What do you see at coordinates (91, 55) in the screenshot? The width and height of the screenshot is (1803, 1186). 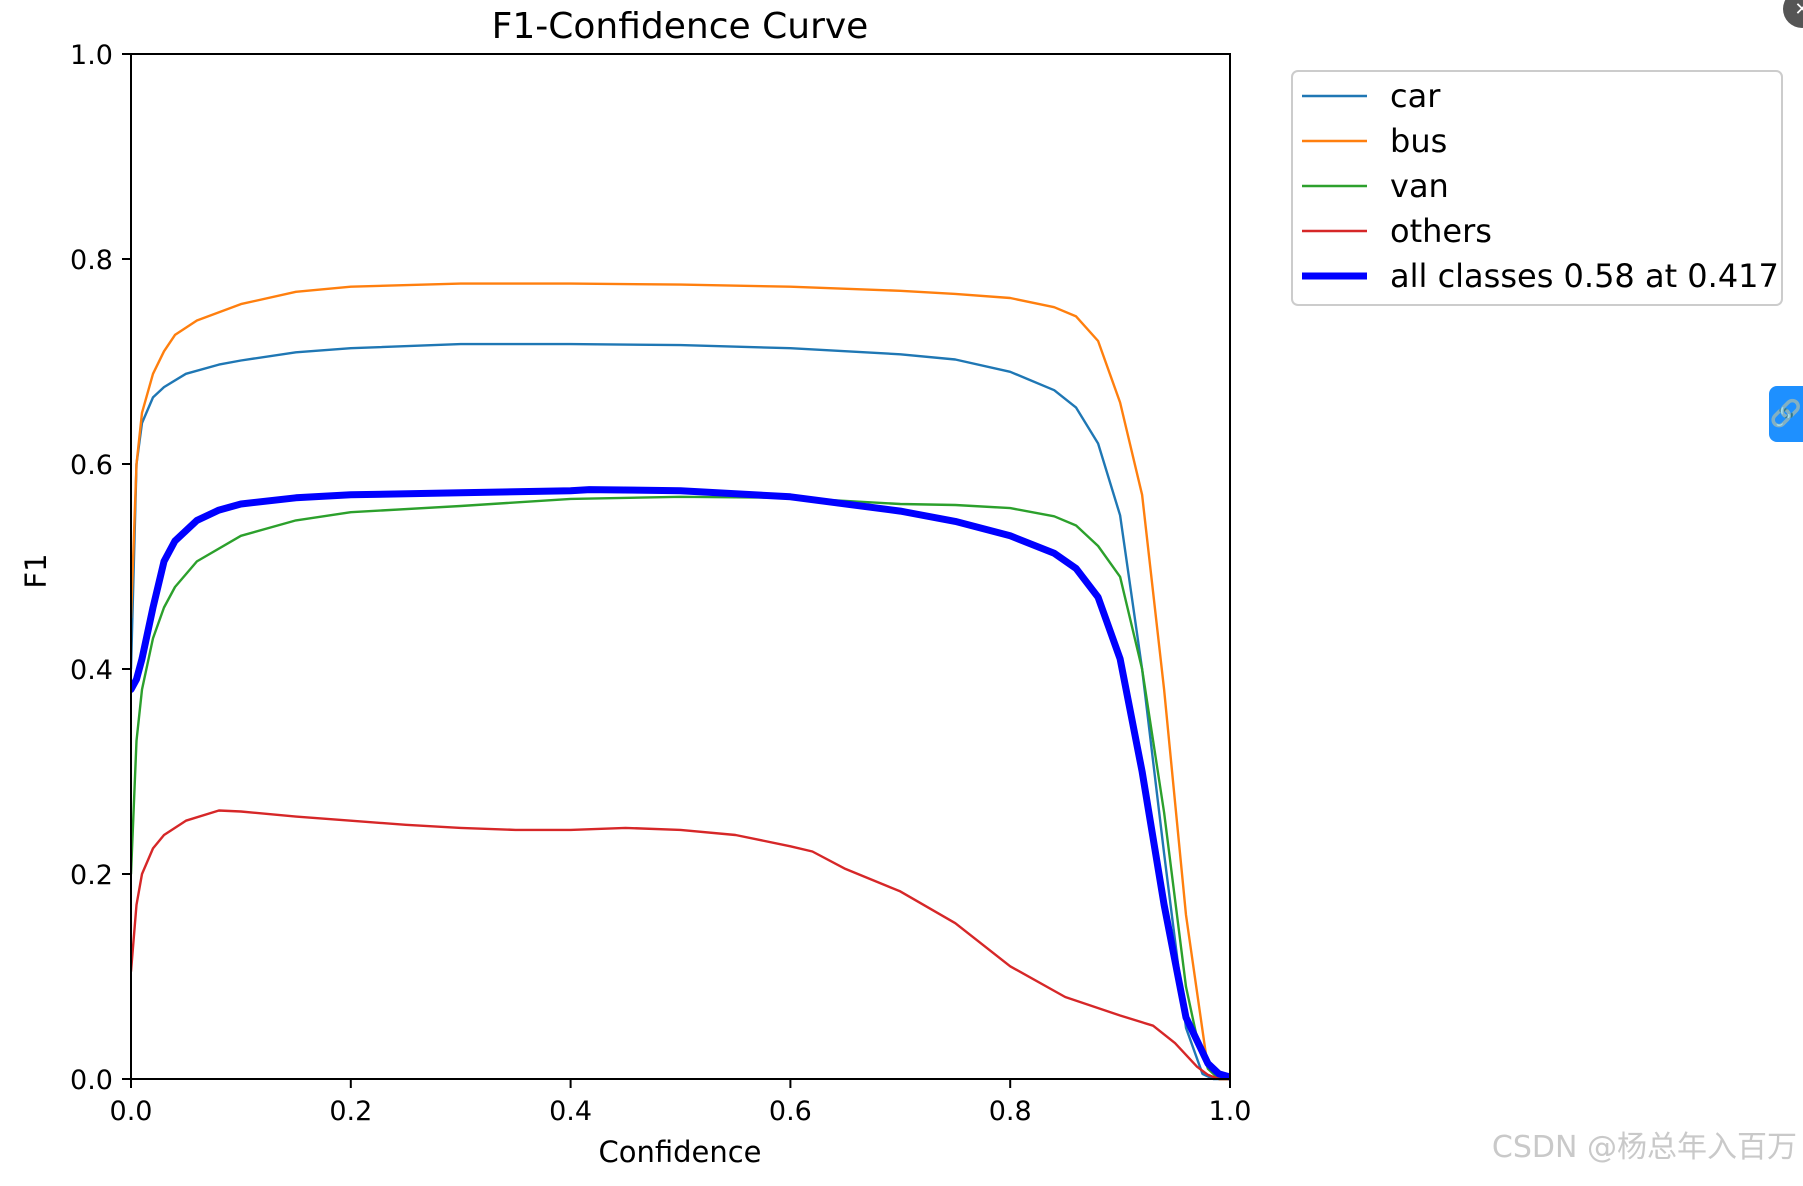 I see `y-tick-label: 1.0` at bounding box center [91, 55].